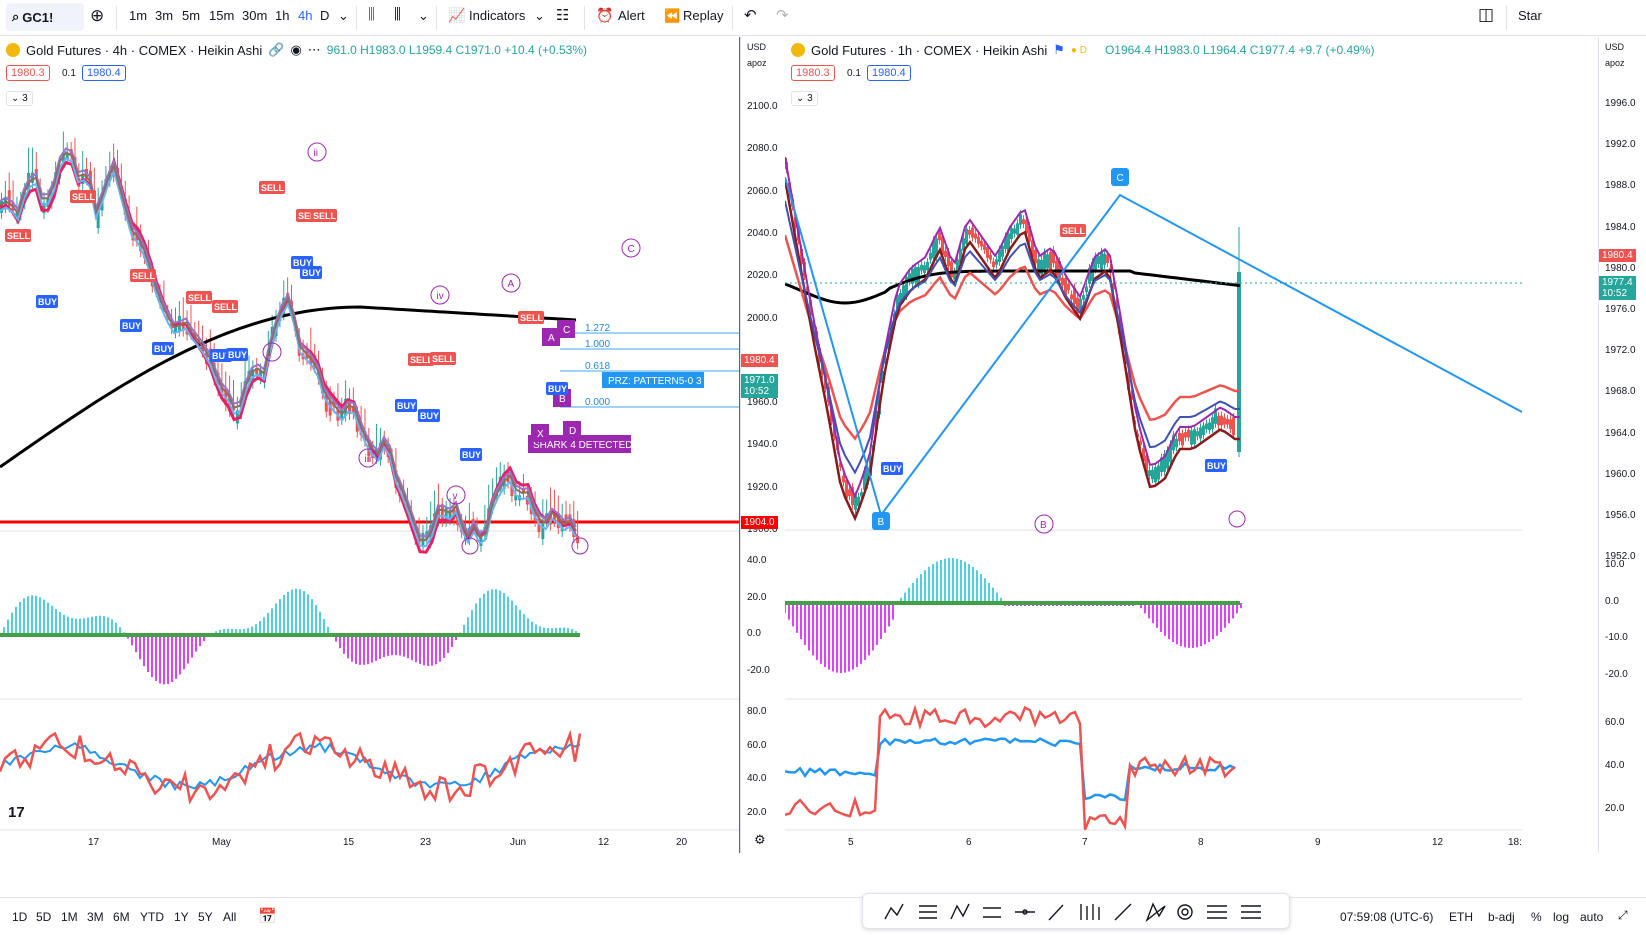 The width and height of the screenshot is (1646, 935). I want to click on osc-signal-line, so click(1010, 769).